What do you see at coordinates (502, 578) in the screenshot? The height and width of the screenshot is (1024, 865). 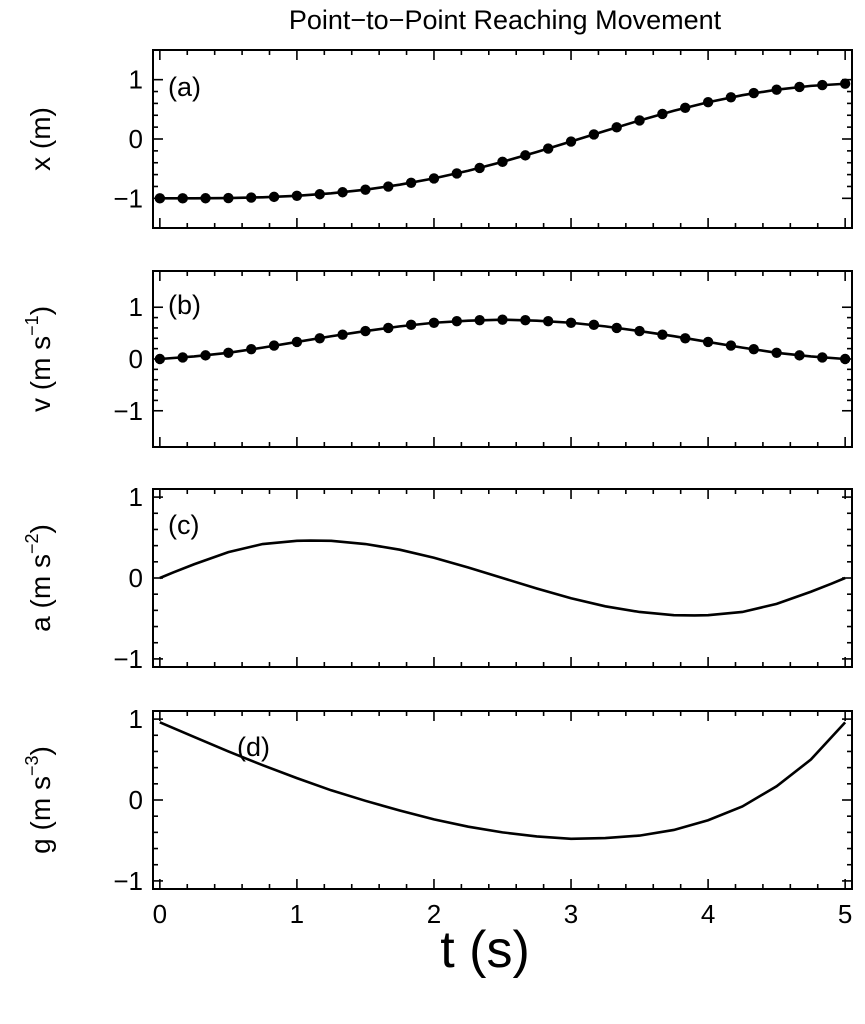 I see `series-line-a` at bounding box center [502, 578].